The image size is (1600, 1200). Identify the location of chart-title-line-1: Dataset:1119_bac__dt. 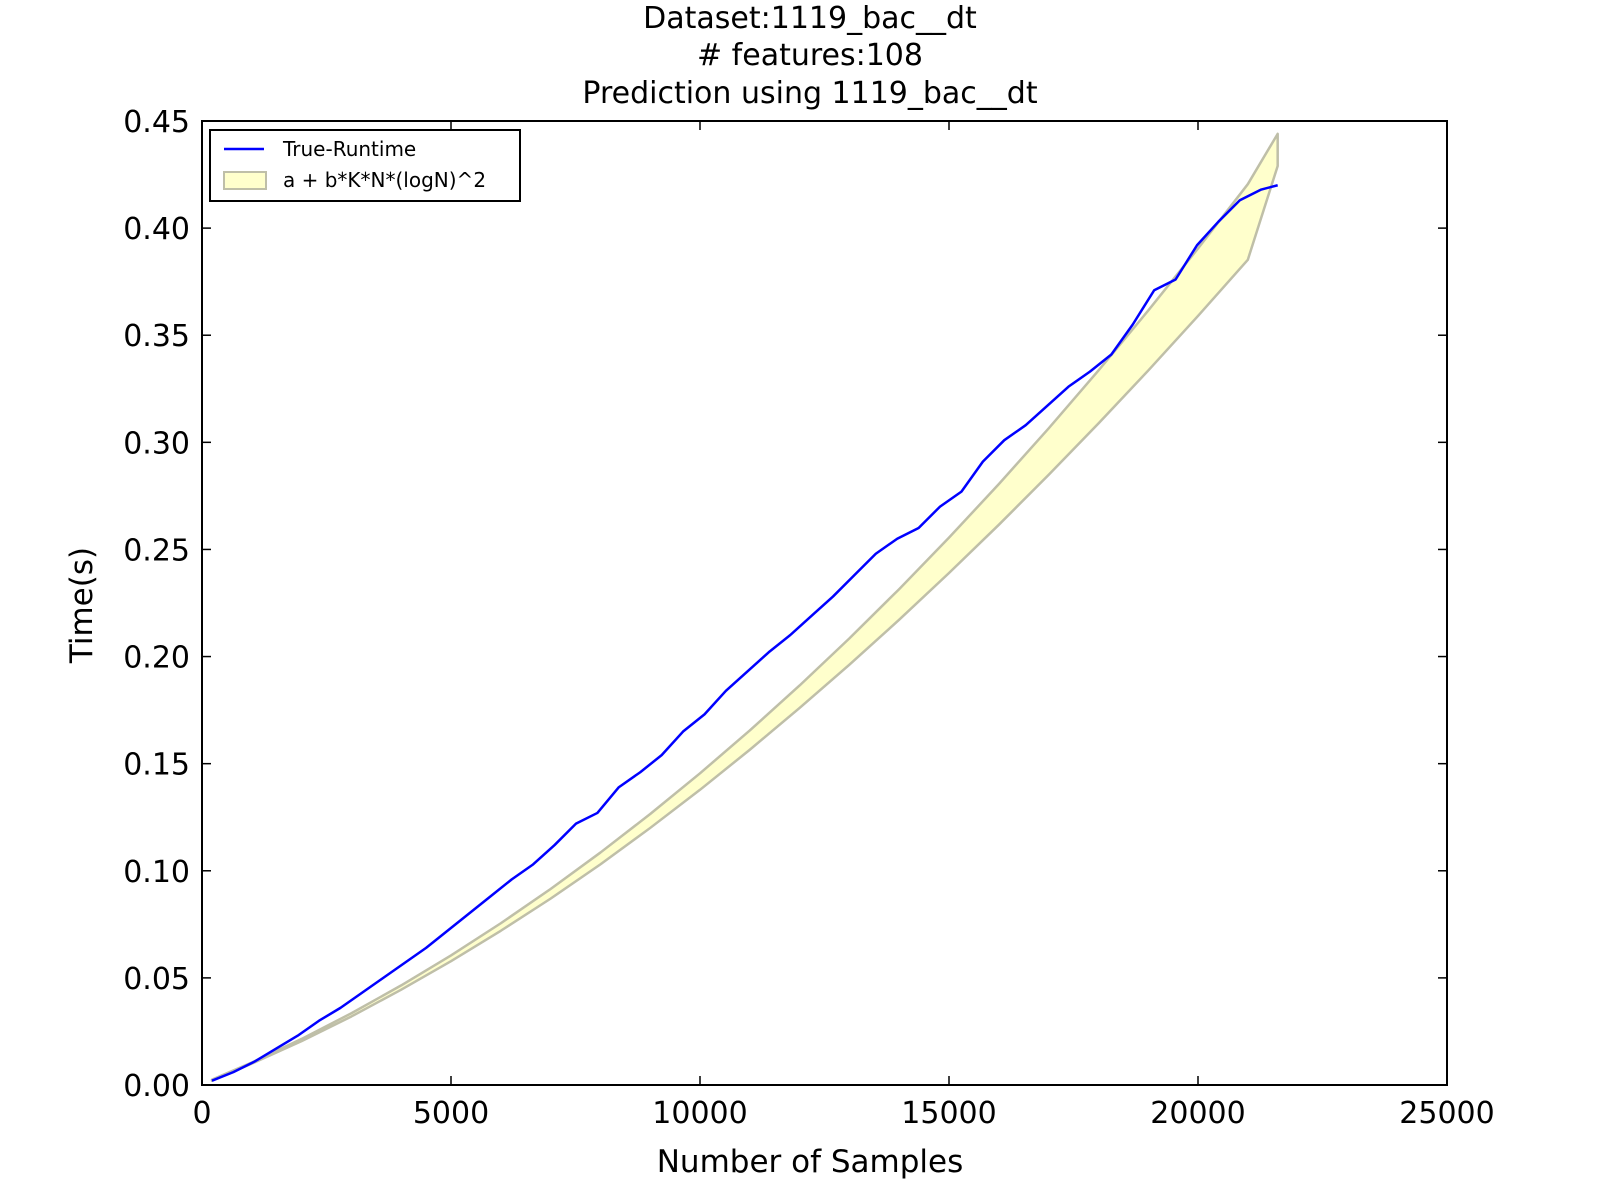
(810, 18).